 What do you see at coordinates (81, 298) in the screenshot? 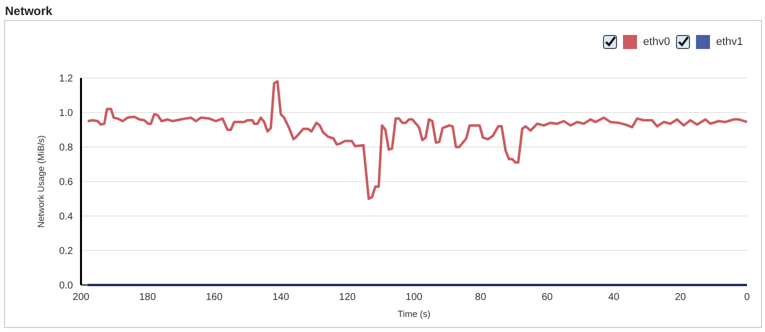
I see `x-tick-label: 200` at bounding box center [81, 298].